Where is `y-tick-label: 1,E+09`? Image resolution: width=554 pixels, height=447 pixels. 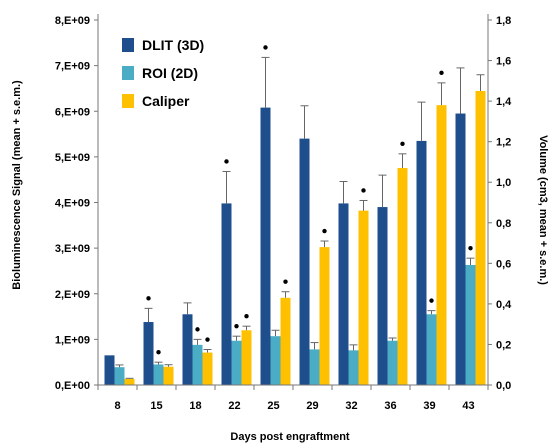
y-tick-label: 1,E+09 is located at coordinates (72, 340).